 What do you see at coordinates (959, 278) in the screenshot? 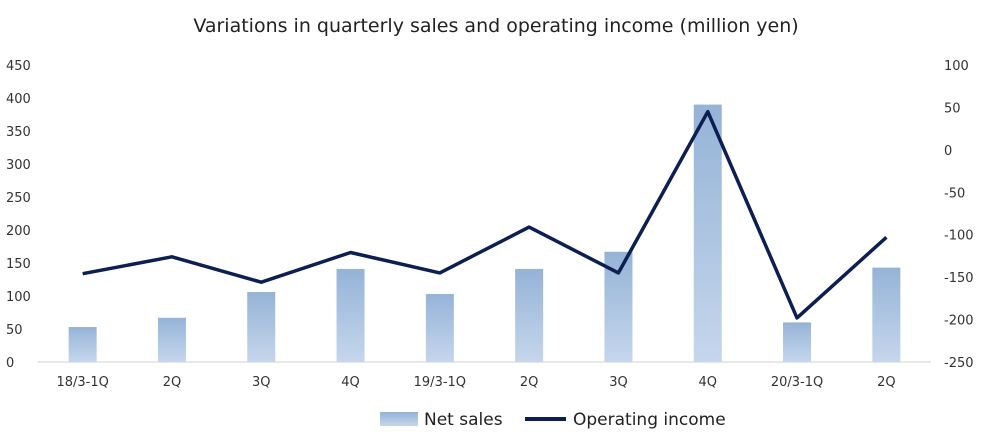
I see `right-tick-label: -150` at bounding box center [959, 278].